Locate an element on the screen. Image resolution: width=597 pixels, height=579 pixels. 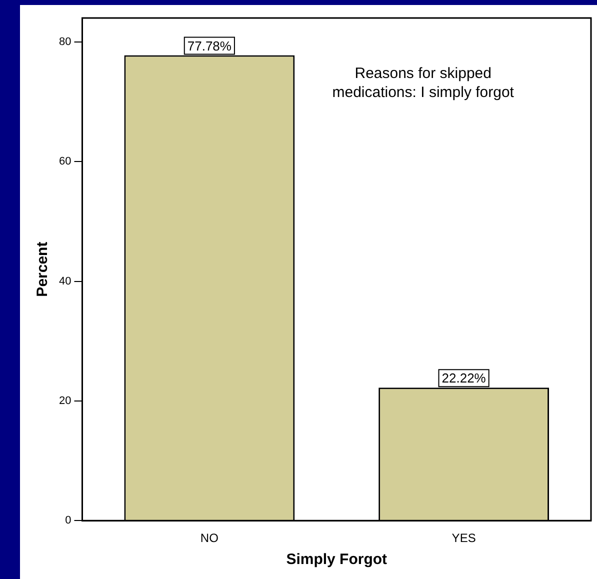
annotation: Reasons for skipped medications: I simply forgot is located at coordinates (423, 83).